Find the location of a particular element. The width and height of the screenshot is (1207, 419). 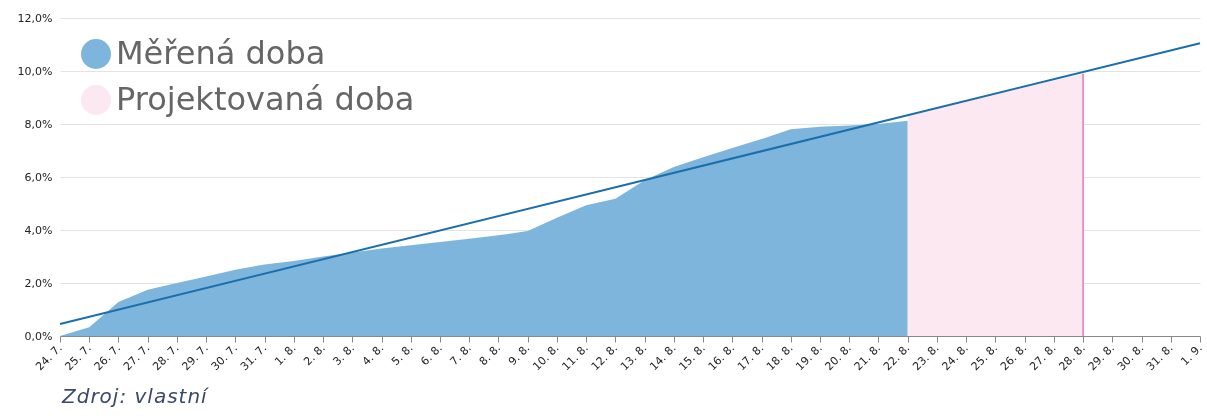

y-tick-label: 0,0% is located at coordinates (38, 336).